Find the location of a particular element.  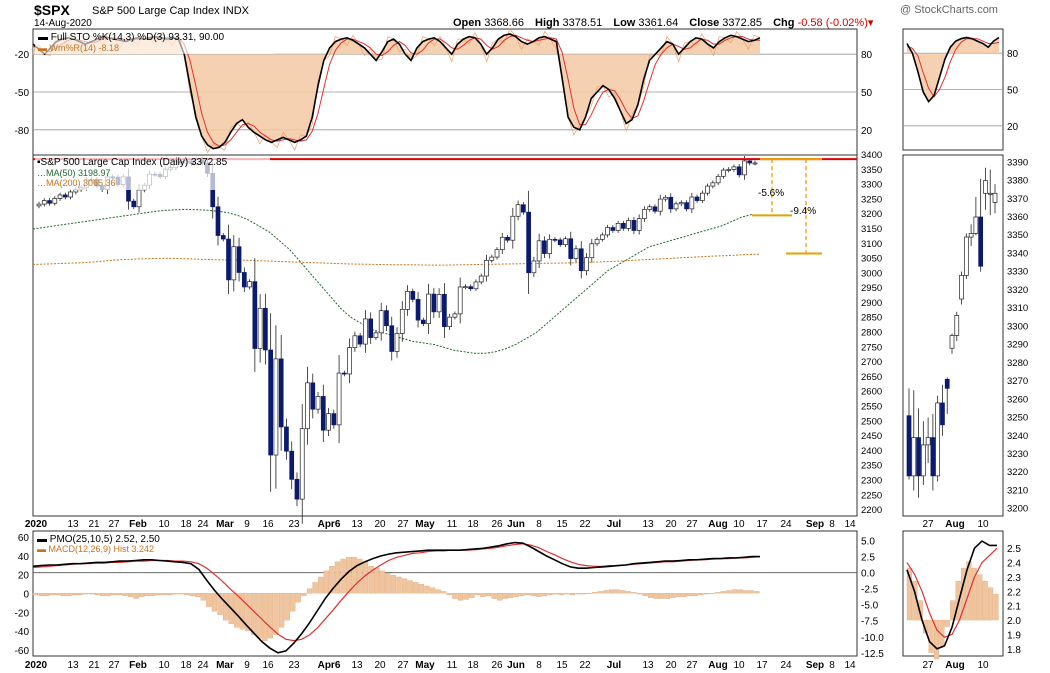

zoom-price-y-tick: 3280 is located at coordinates (1017, 363).